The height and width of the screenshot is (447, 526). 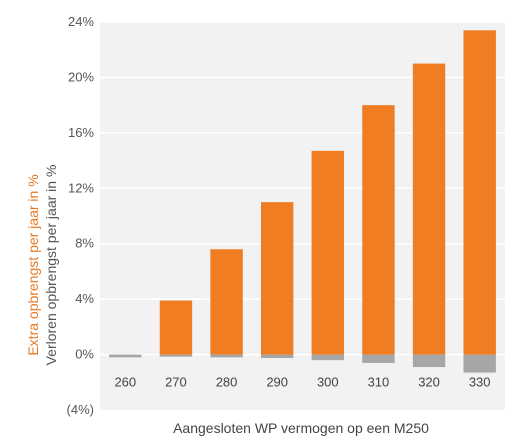 I want to click on x-category-label: 300, so click(x=328, y=381).